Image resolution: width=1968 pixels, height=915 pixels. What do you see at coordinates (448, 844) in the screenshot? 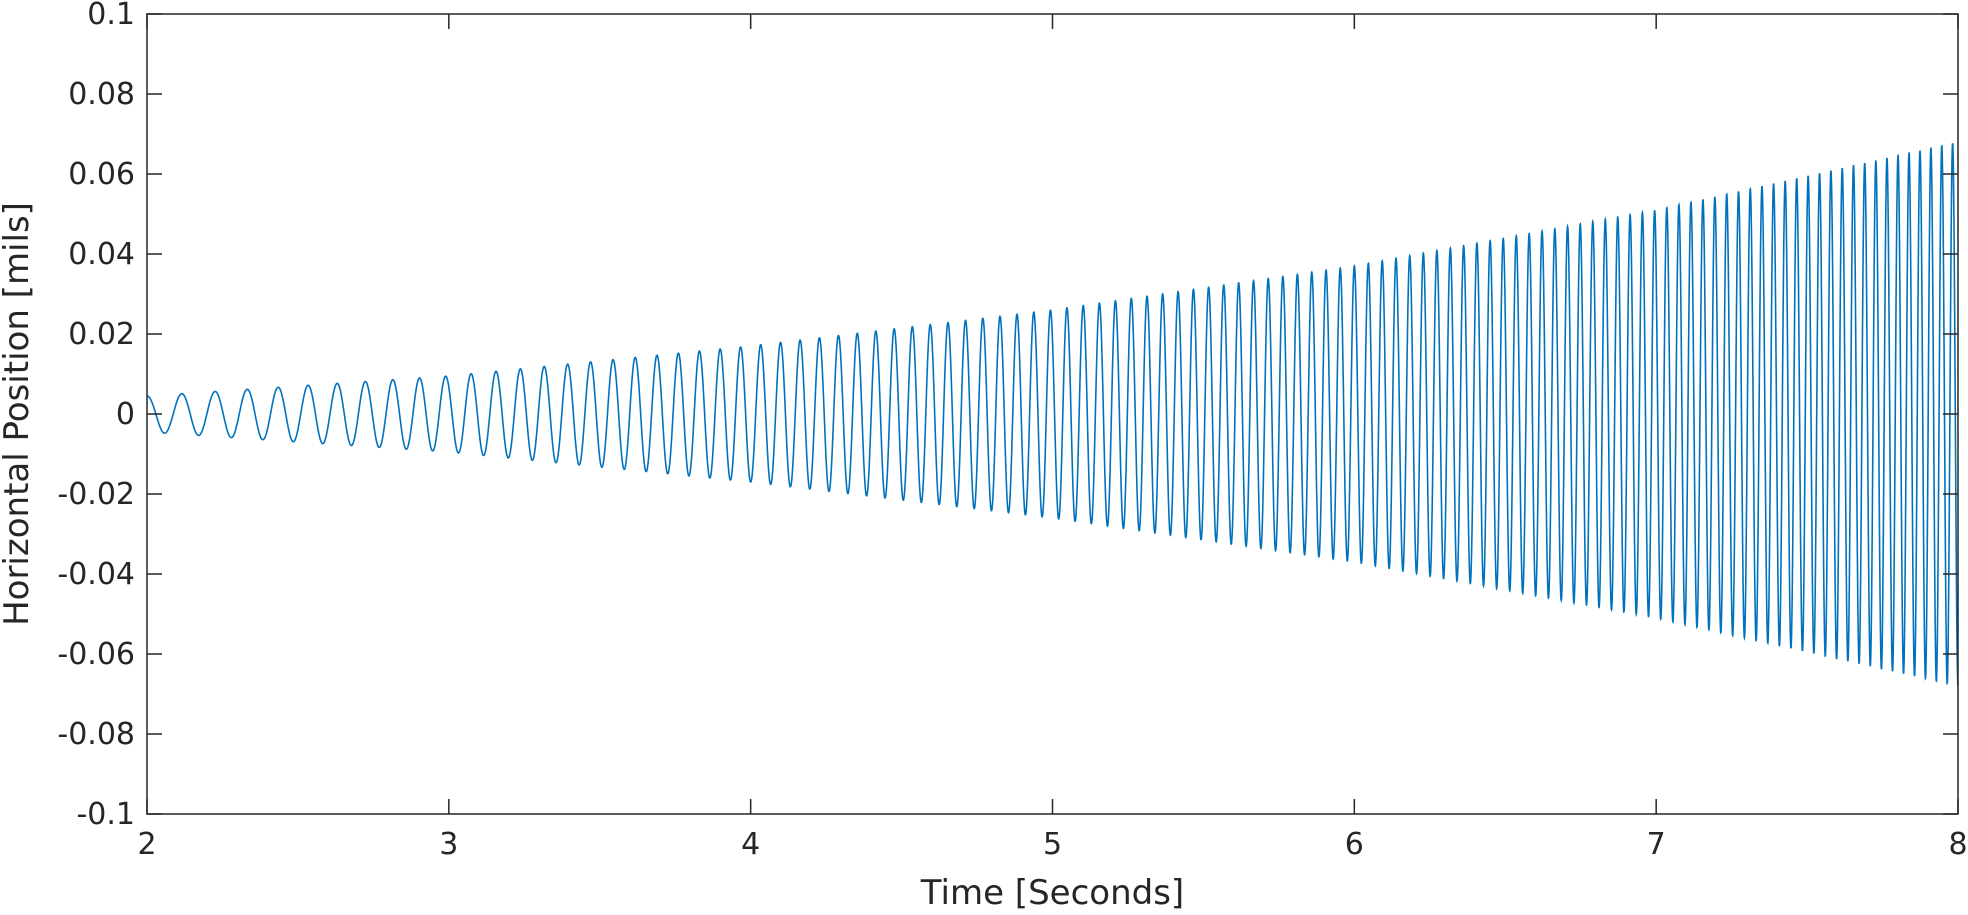
I see `x-tick-label: 3` at bounding box center [448, 844].